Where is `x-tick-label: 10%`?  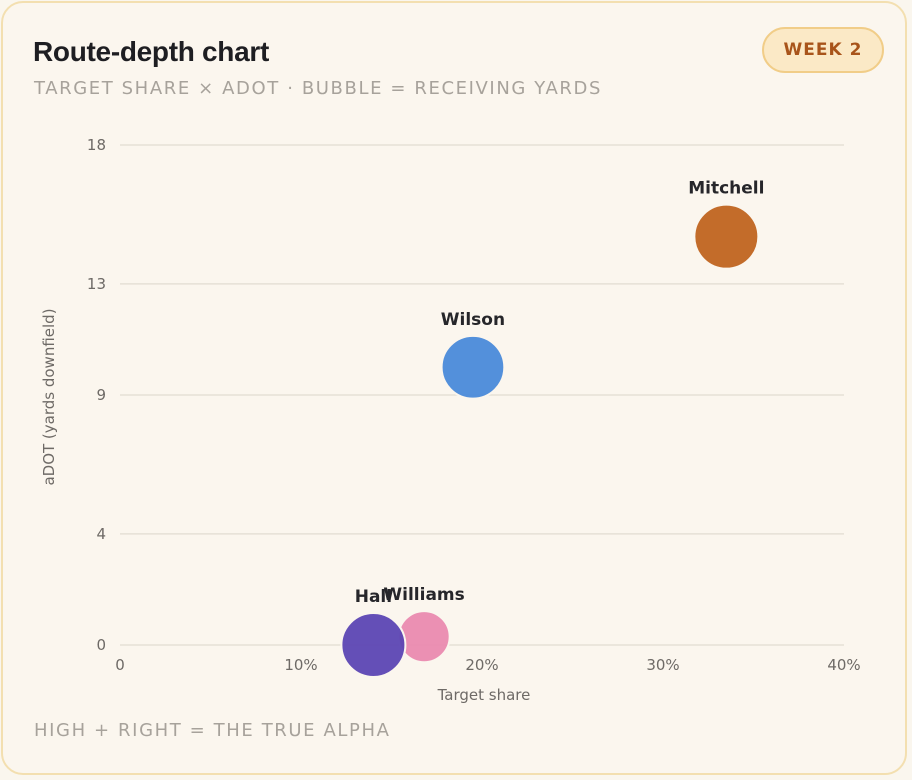
x-tick-label: 10% is located at coordinates (300, 665).